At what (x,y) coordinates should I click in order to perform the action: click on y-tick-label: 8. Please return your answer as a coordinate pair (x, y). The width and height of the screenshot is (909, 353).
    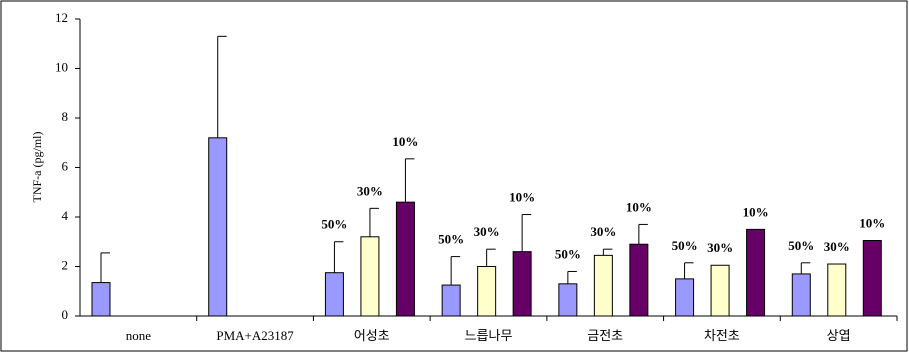
    Looking at the image, I should click on (65, 116).